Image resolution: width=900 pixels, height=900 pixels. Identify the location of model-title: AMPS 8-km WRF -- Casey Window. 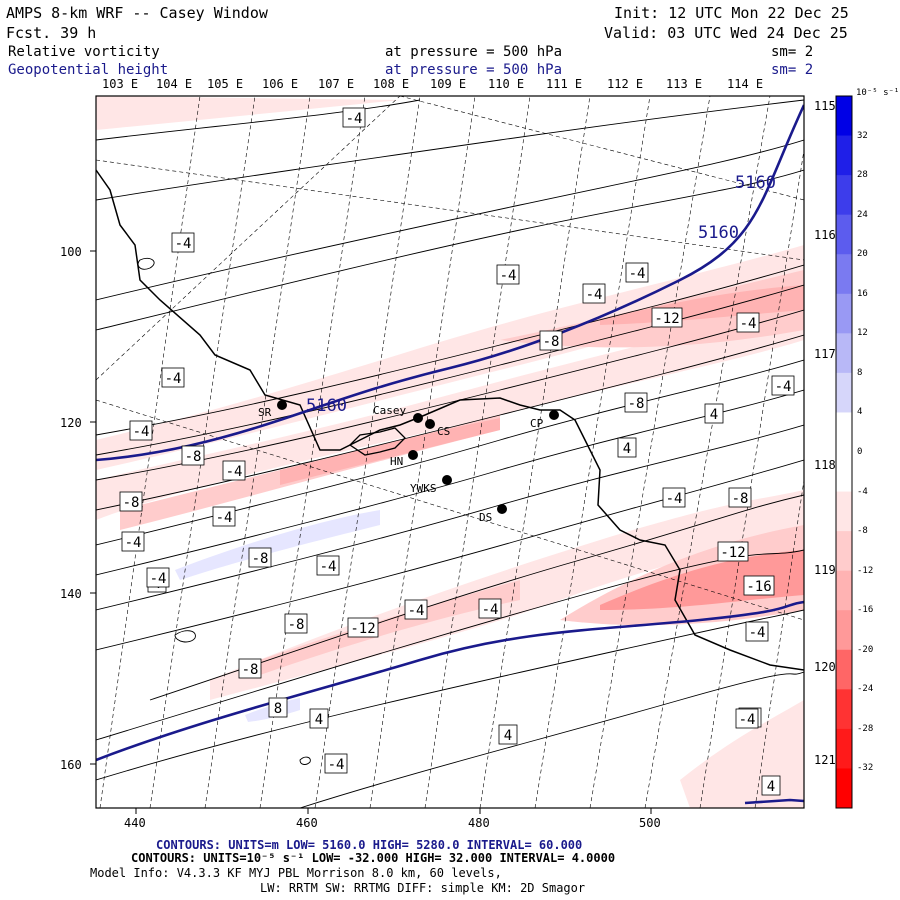
(137, 13).